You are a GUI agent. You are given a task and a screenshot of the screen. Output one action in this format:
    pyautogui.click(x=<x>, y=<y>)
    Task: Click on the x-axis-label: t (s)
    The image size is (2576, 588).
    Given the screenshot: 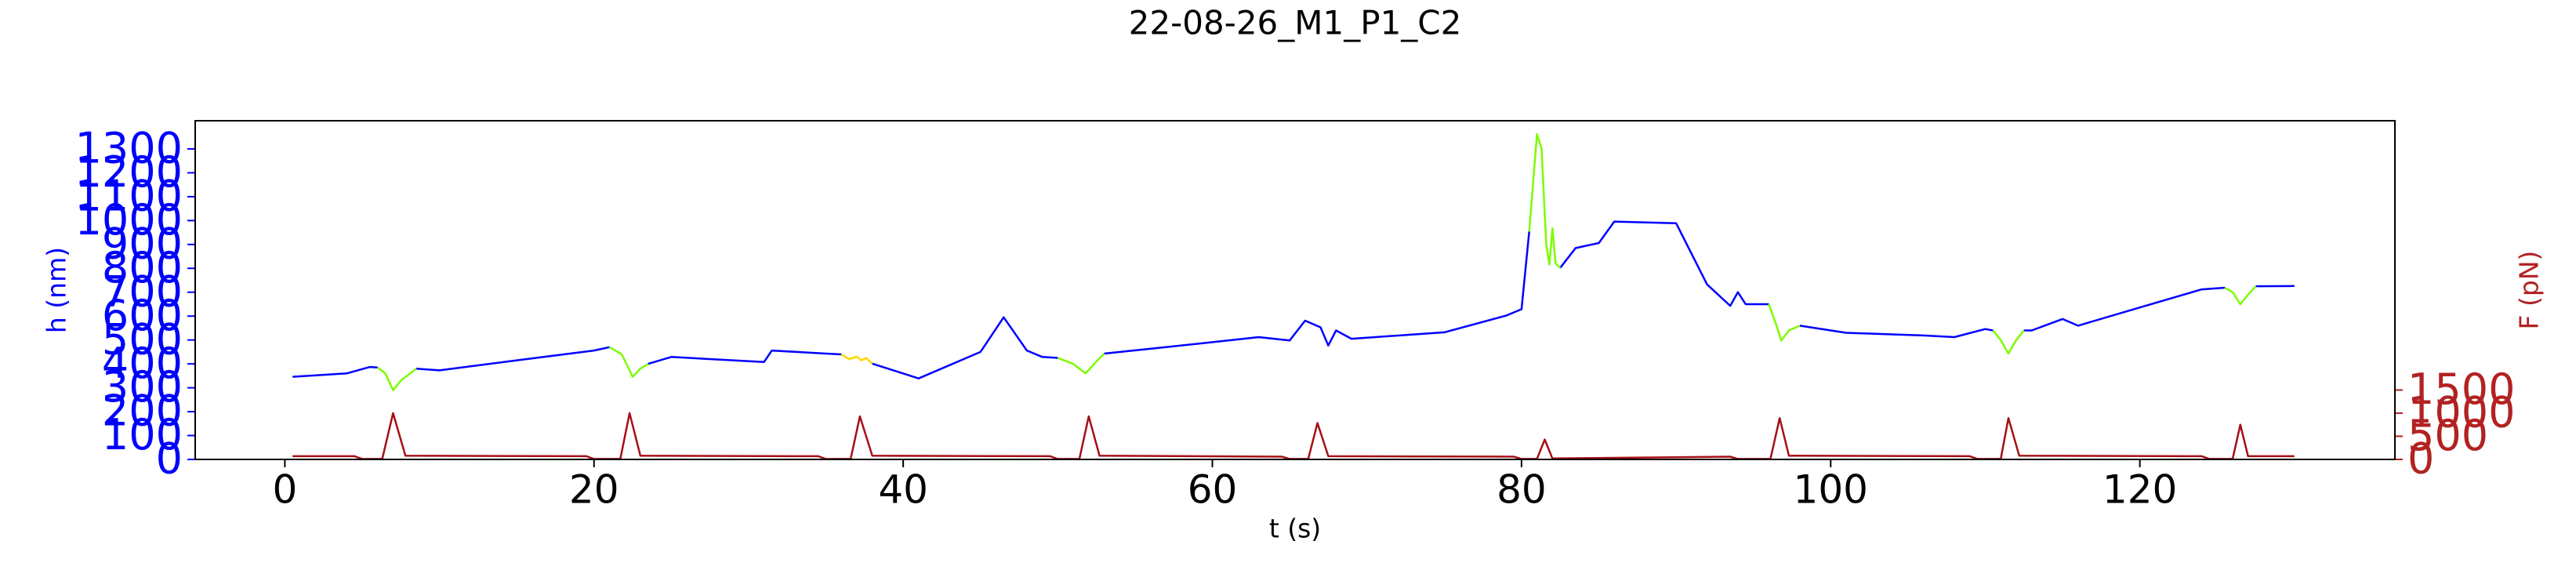 What is the action you would take?
    pyautogui.click(x=1295, y=529)
    